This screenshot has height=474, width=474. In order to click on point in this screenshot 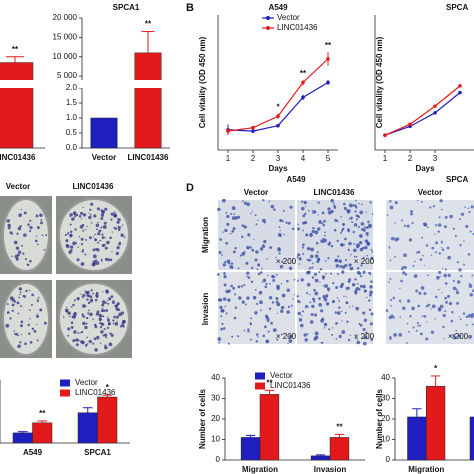, I will do `click(328, 59)`.